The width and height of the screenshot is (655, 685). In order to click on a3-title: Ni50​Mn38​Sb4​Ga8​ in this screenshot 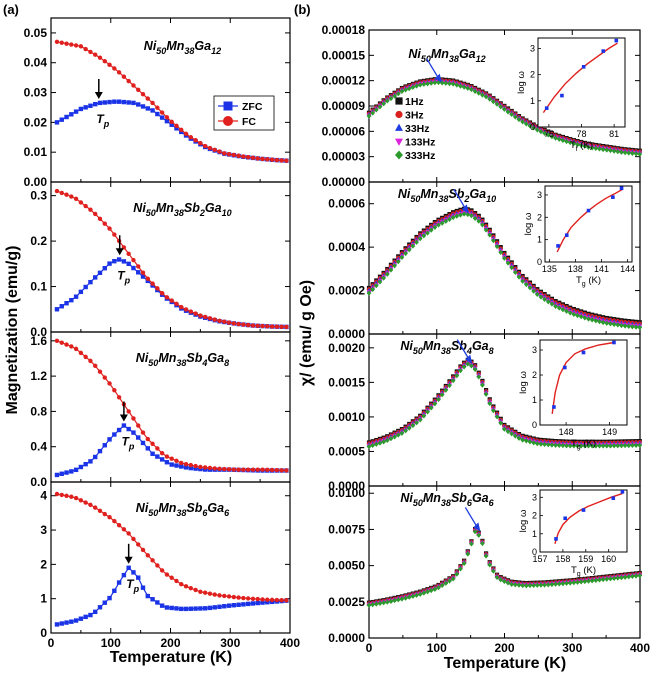, I will do `click(182, 359)`.